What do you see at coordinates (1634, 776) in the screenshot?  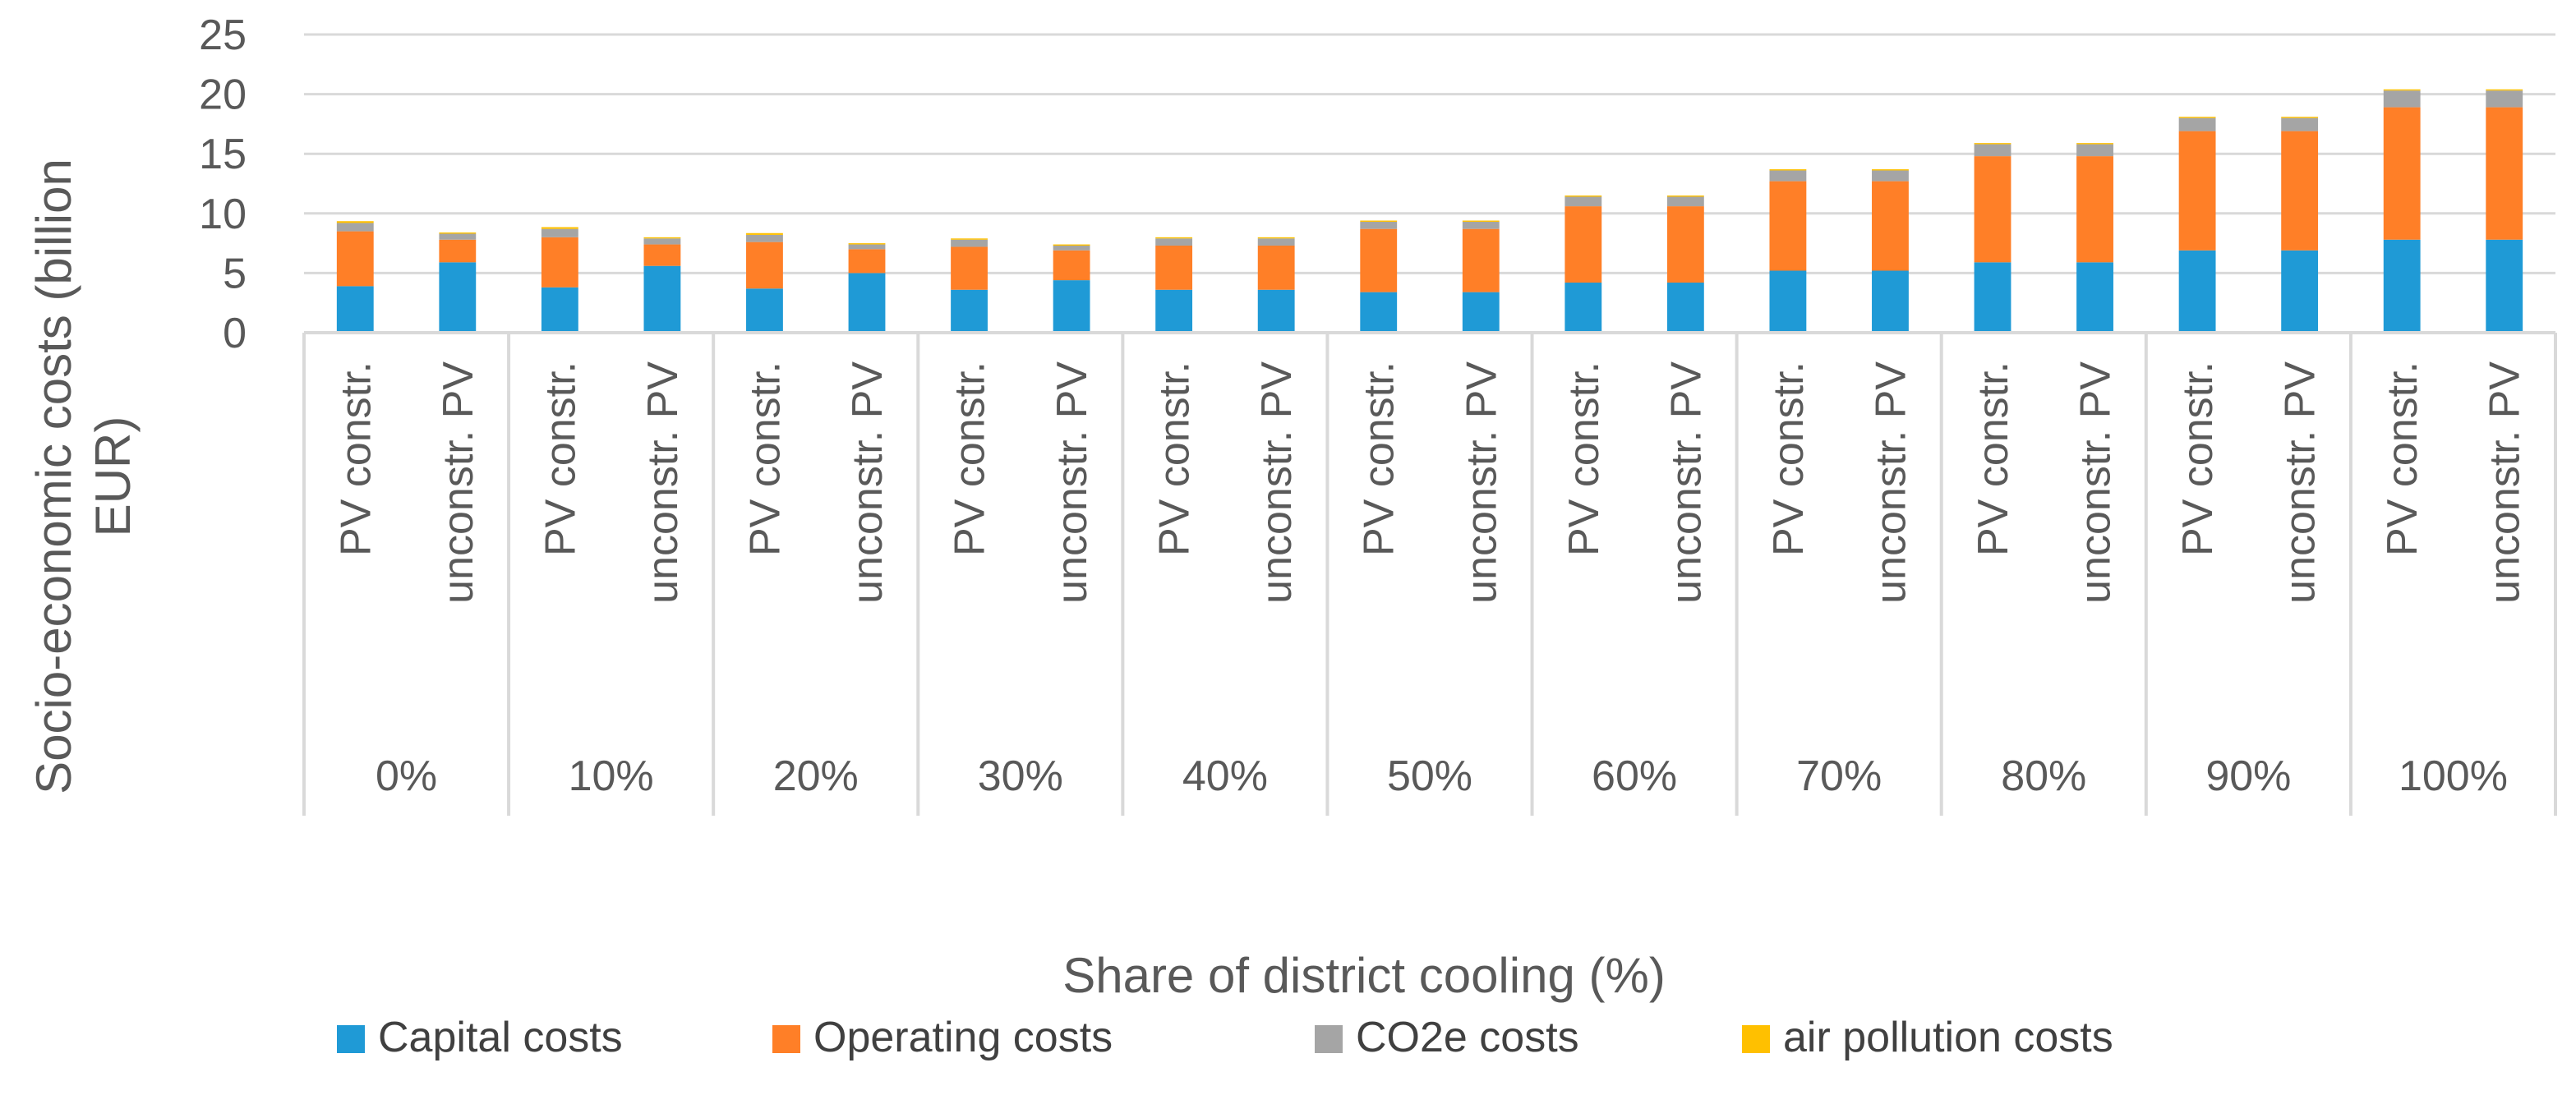 I see `x-group-label: 60%` at bounding box center [1634, 776].